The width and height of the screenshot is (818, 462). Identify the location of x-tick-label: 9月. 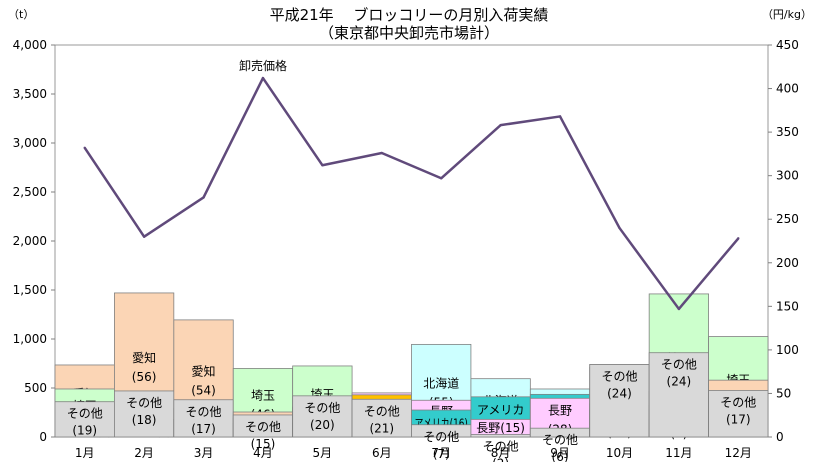
(560, 453).